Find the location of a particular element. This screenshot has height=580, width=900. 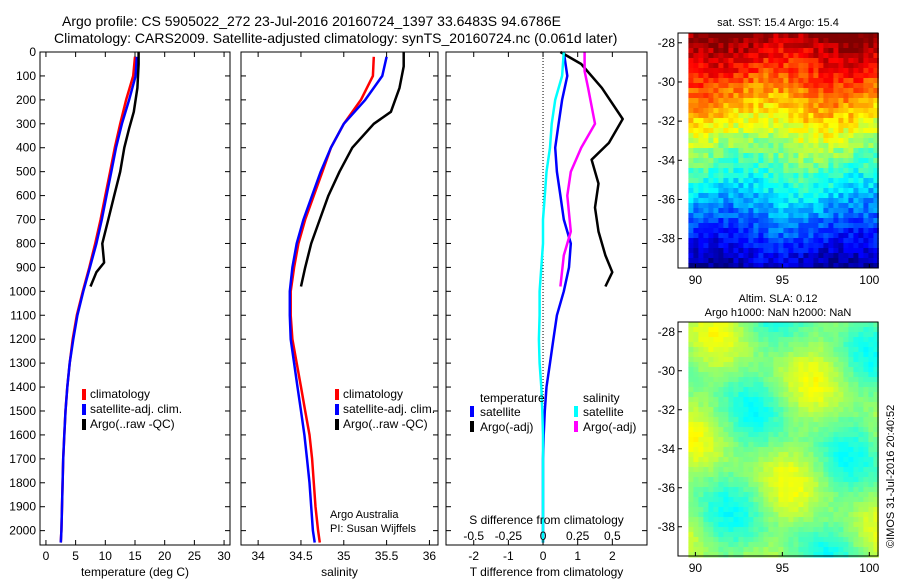

sst-map-y-tick-label: -32 is located at coordinates (667, 121).